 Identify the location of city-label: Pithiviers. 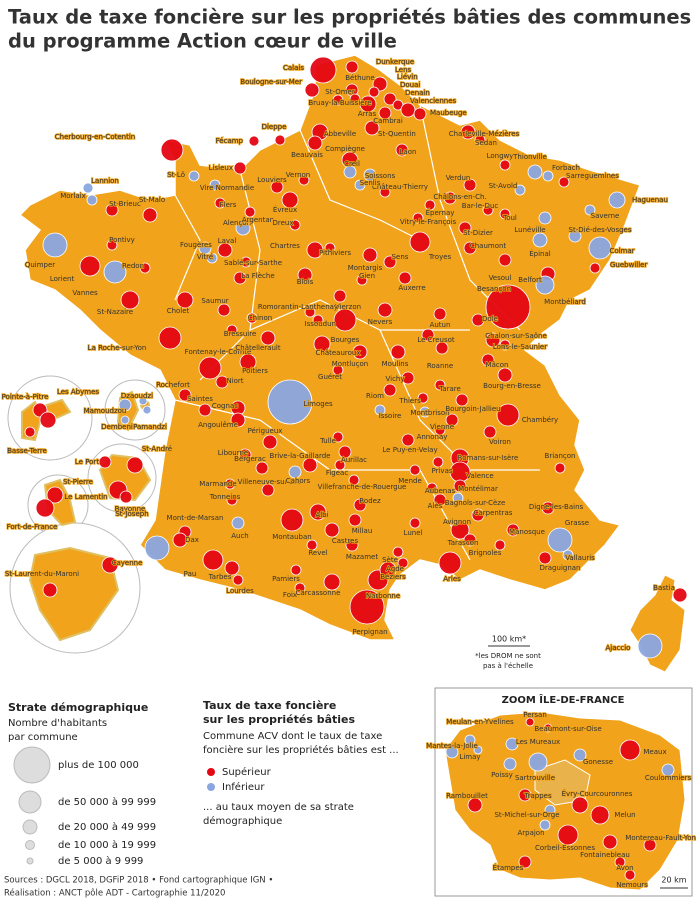
(335, 253).